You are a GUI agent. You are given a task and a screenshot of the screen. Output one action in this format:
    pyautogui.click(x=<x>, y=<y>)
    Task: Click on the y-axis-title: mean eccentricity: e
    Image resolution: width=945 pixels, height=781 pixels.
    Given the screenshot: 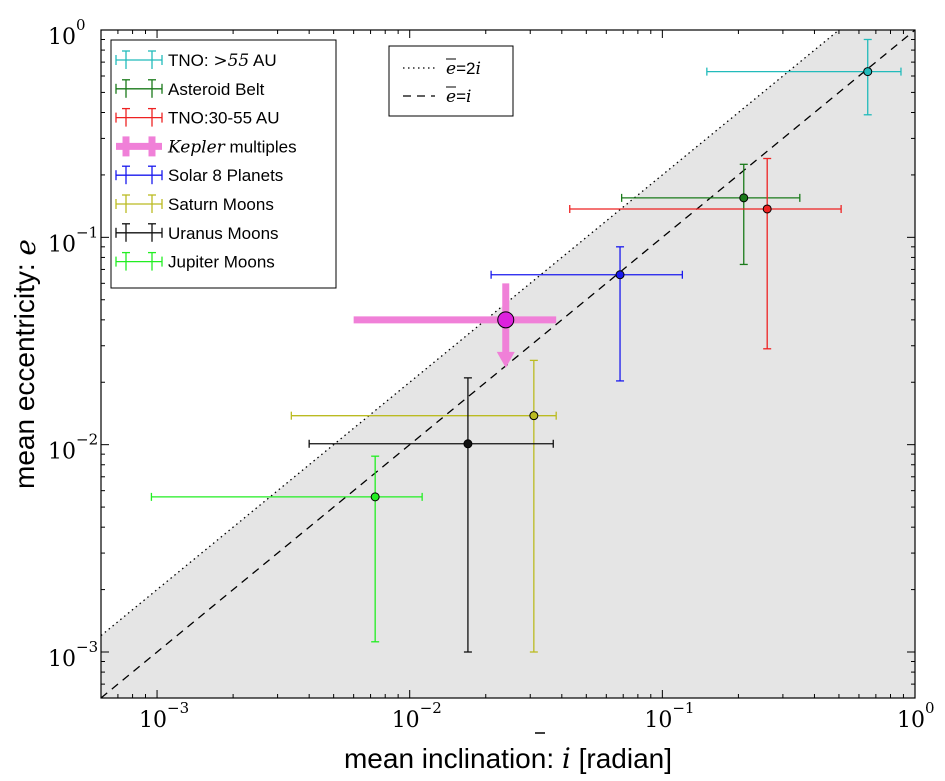 What is the action you would take?
    pyautogui.click(x=25, y=364)
    